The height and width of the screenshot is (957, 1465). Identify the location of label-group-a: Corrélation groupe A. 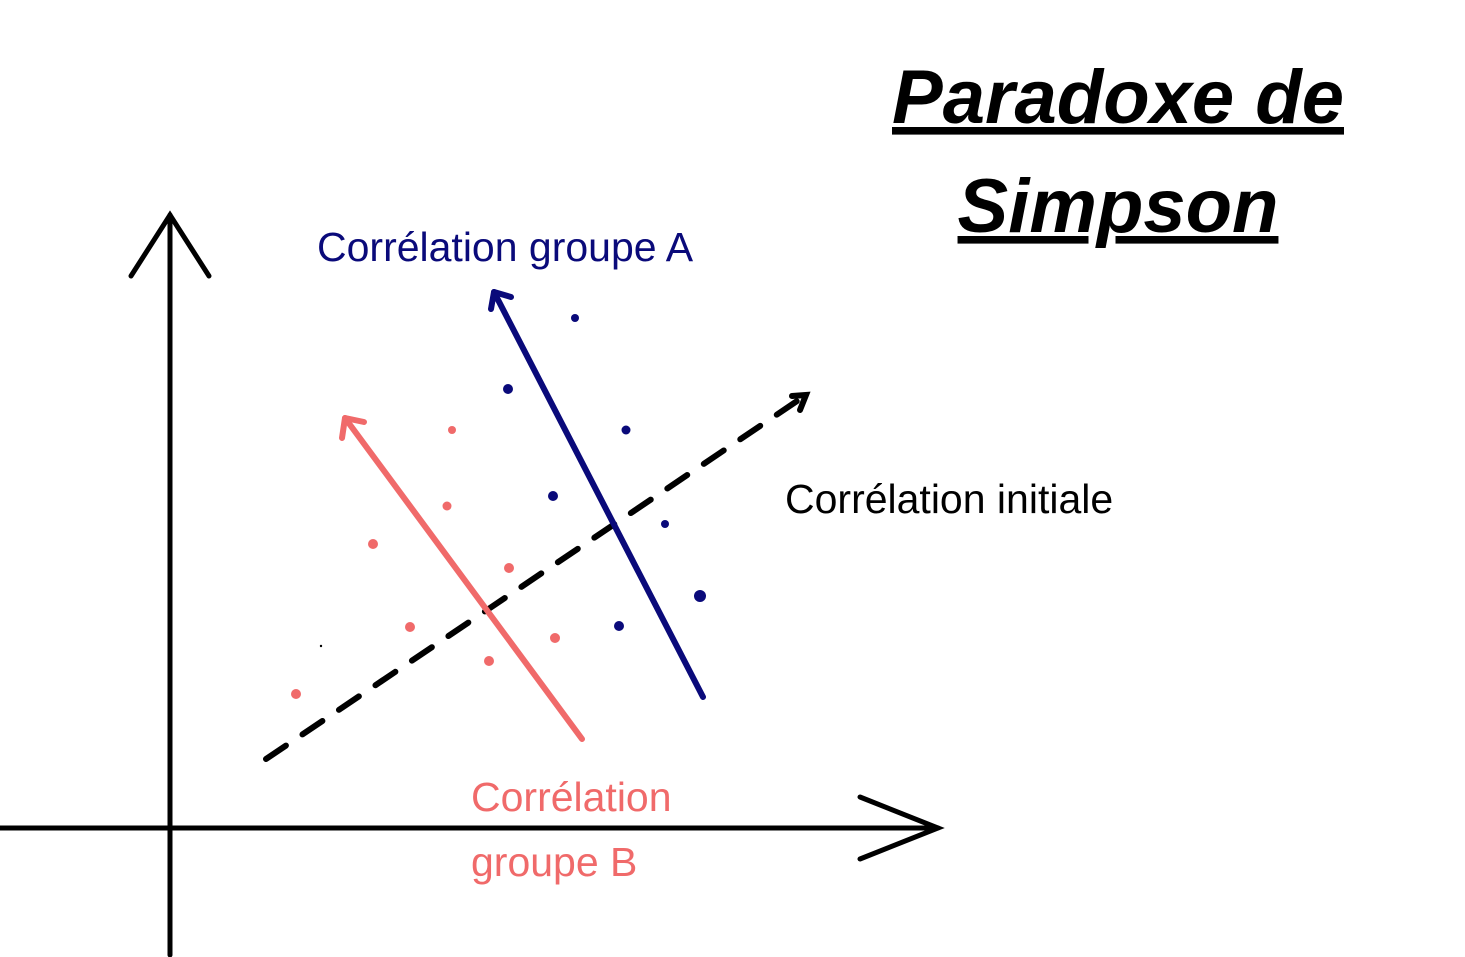
(505, 247).